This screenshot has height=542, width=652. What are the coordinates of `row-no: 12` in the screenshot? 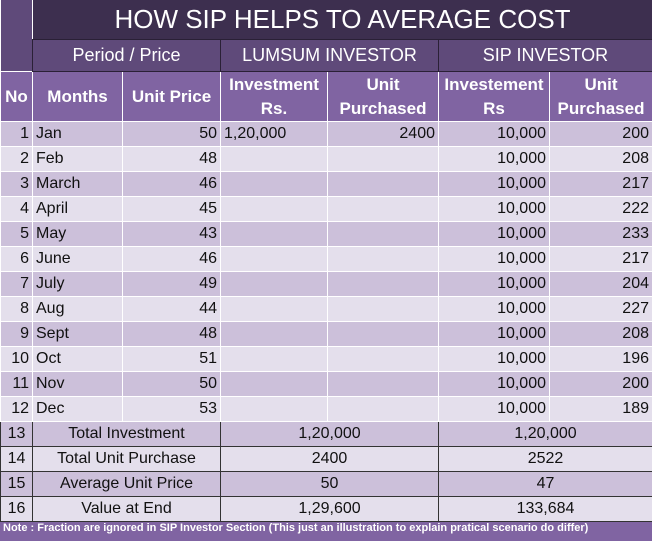 It's located at (16, 409).